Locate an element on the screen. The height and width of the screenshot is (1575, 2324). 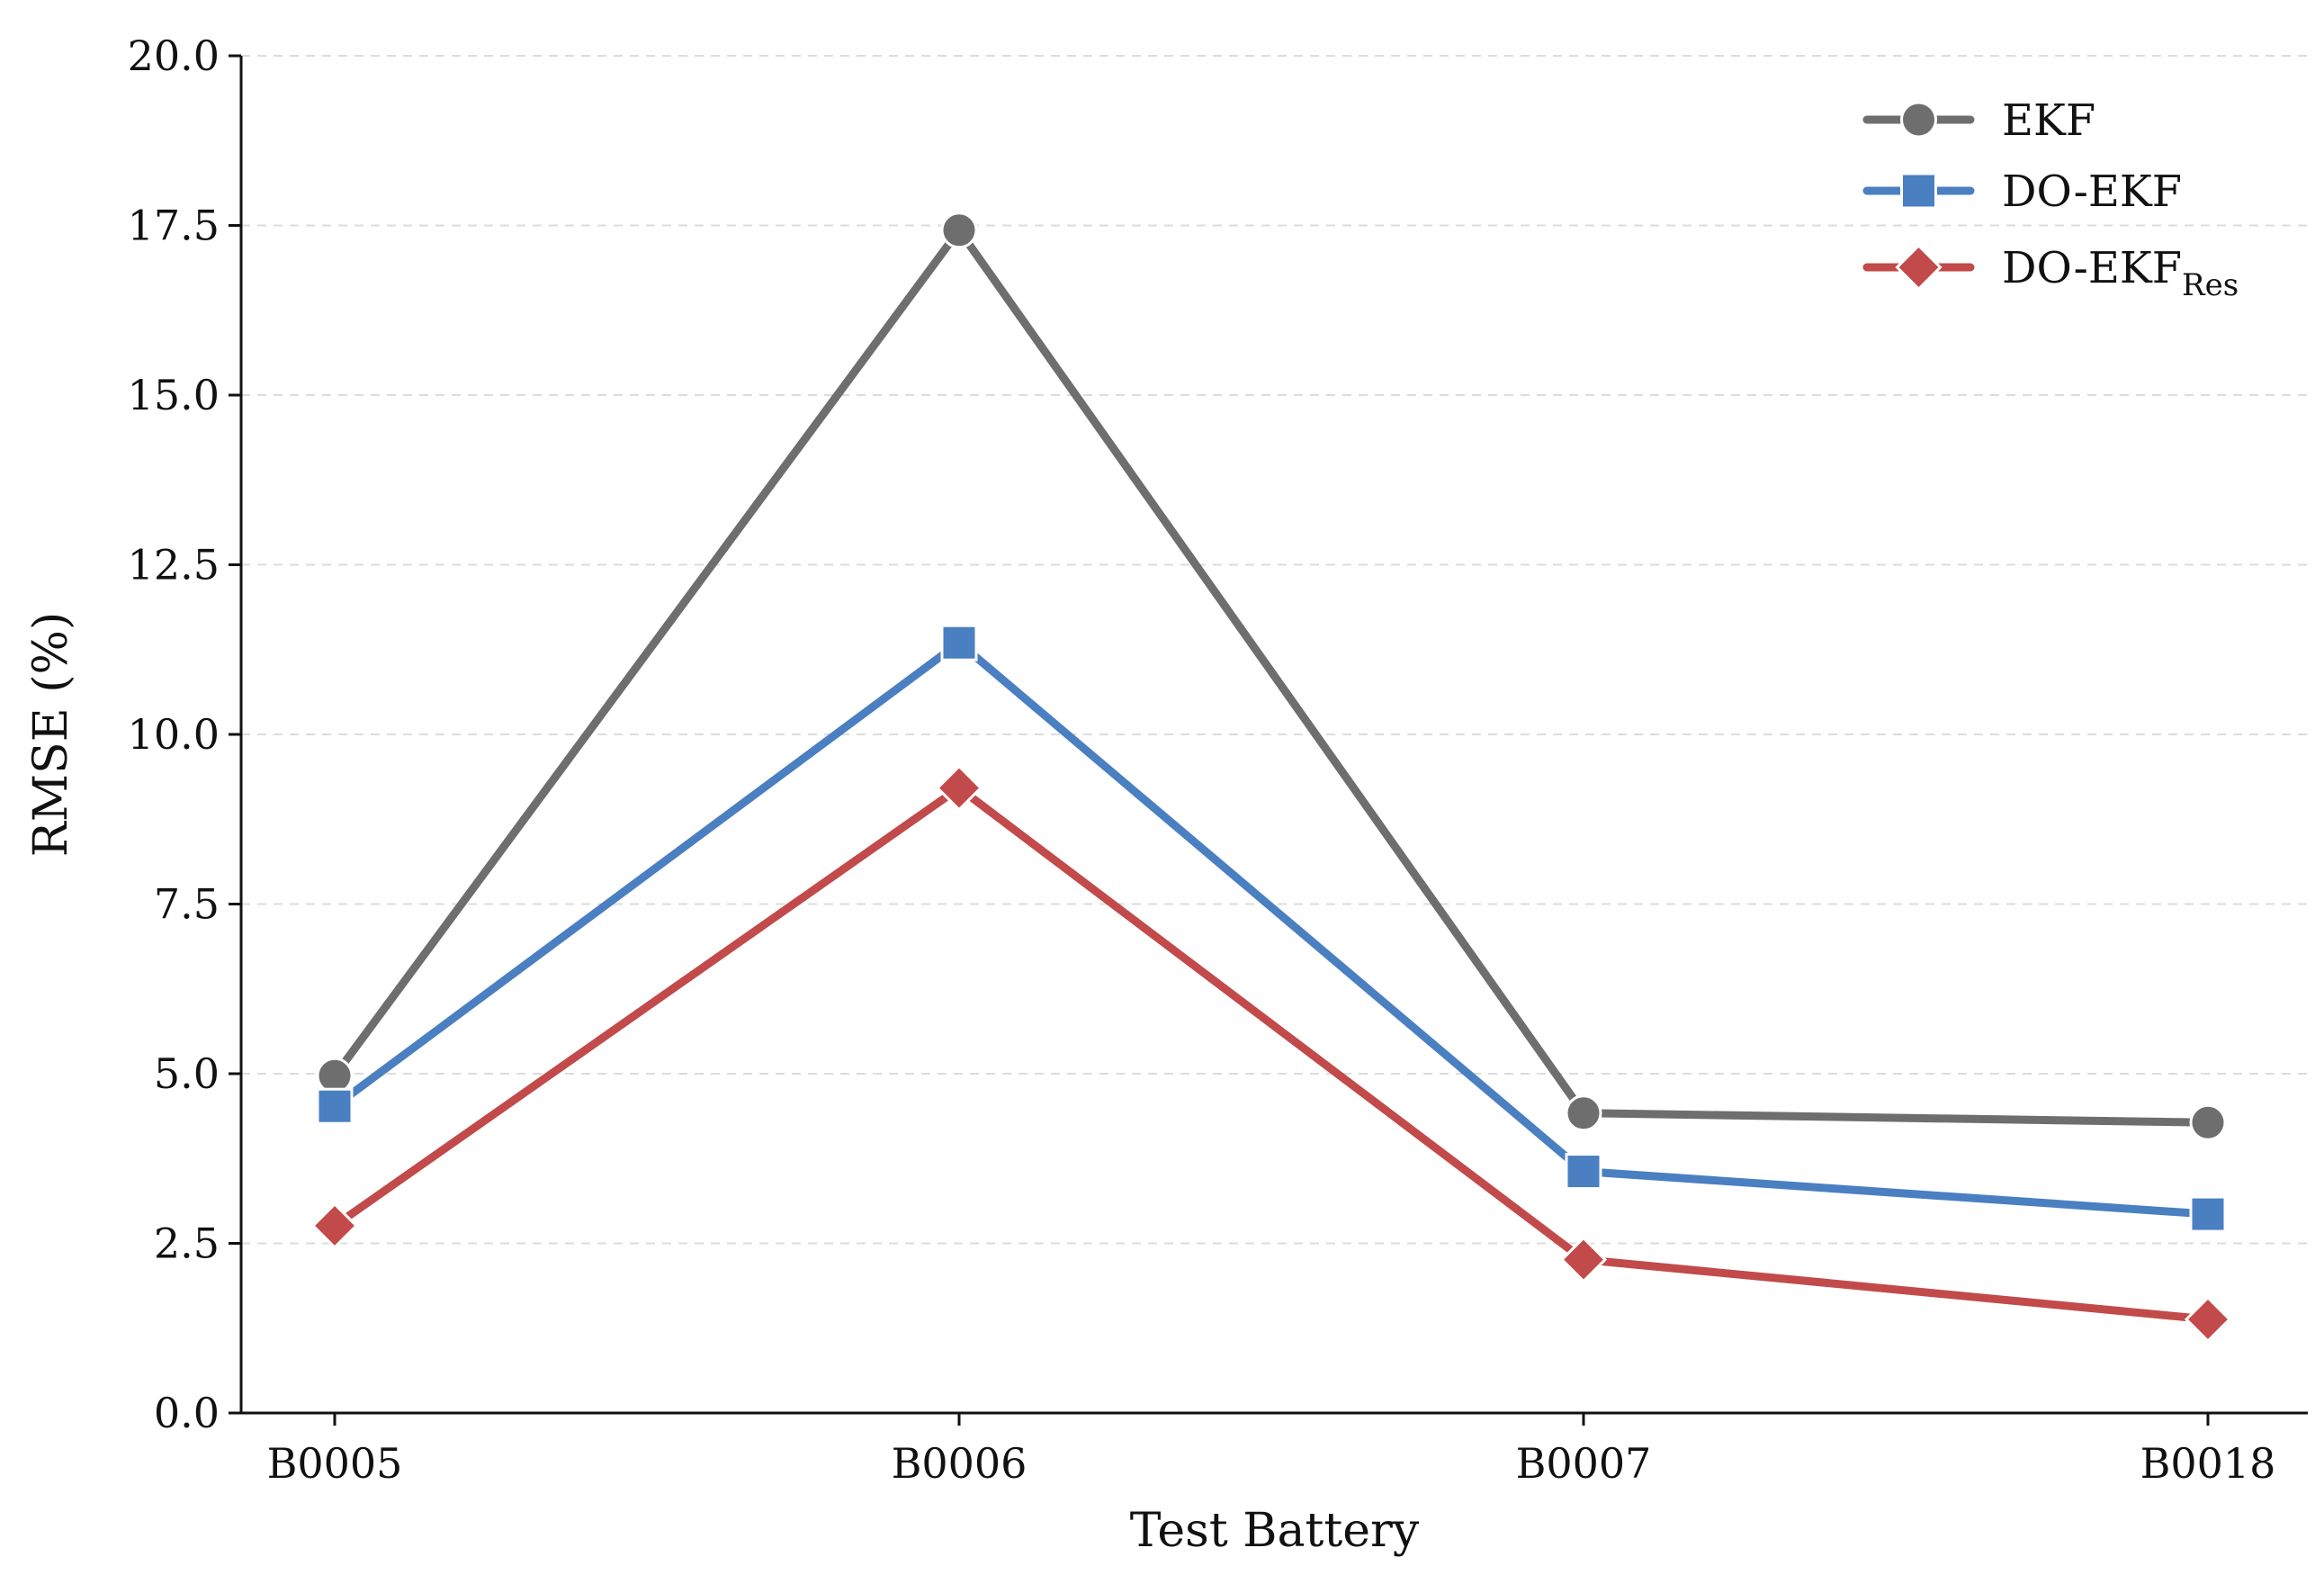
y-tick-label: 0.0 is located at coordinates (187, 1413).